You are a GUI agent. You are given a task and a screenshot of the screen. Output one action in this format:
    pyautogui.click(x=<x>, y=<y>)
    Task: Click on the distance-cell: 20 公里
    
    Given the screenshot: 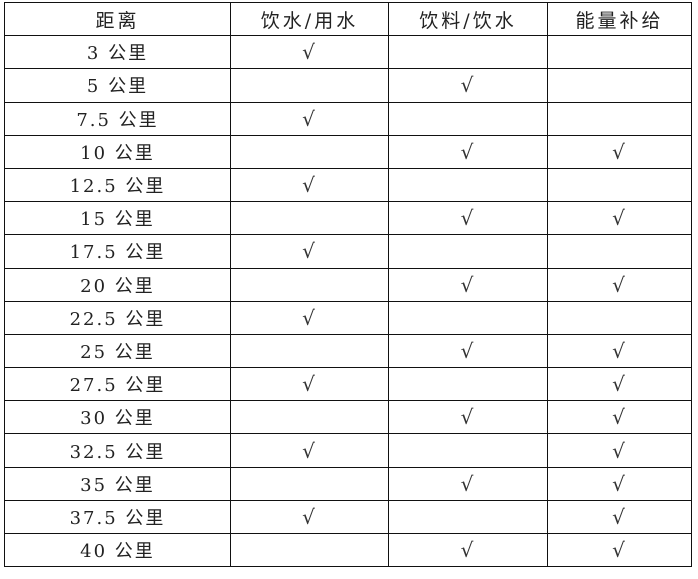 What is the action you would take?
    pyautogui.click(x=117, y=284)
    